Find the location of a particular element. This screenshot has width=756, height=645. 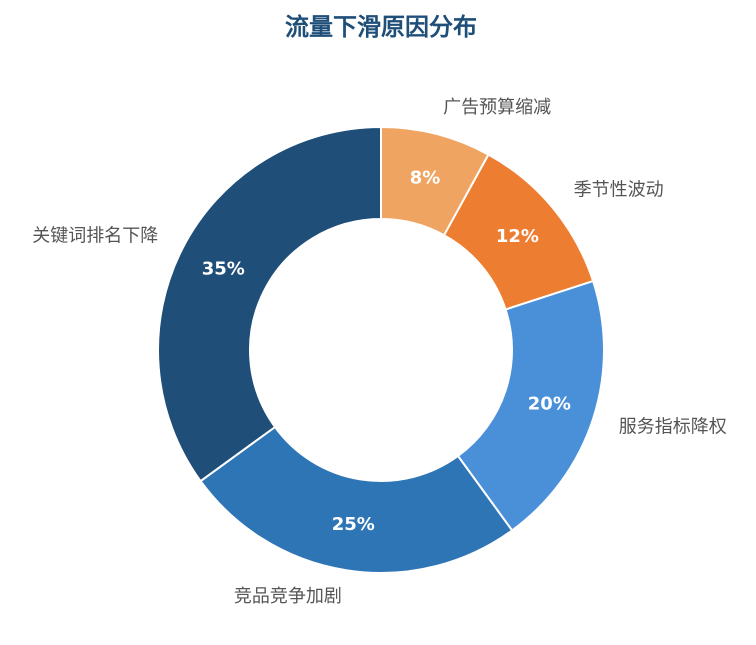

chart-title: 流量下滑原因分布 is located at coordinates (381, 27).